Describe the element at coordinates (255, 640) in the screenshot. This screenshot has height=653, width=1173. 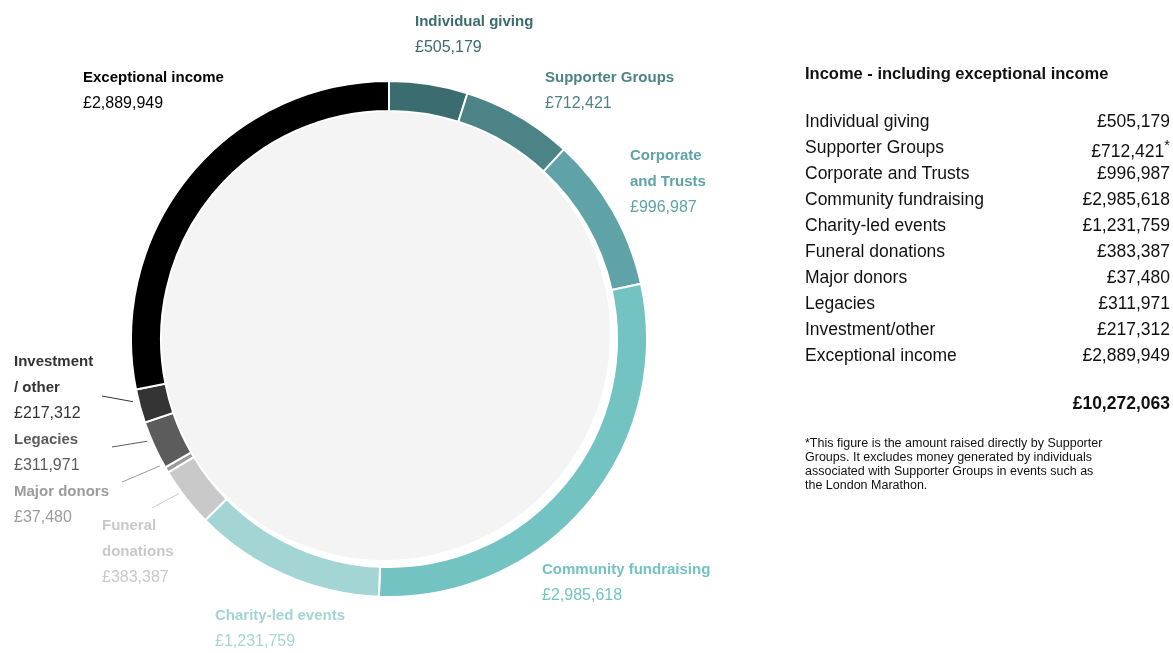
I see `data-label: £1,231,759` at that location.